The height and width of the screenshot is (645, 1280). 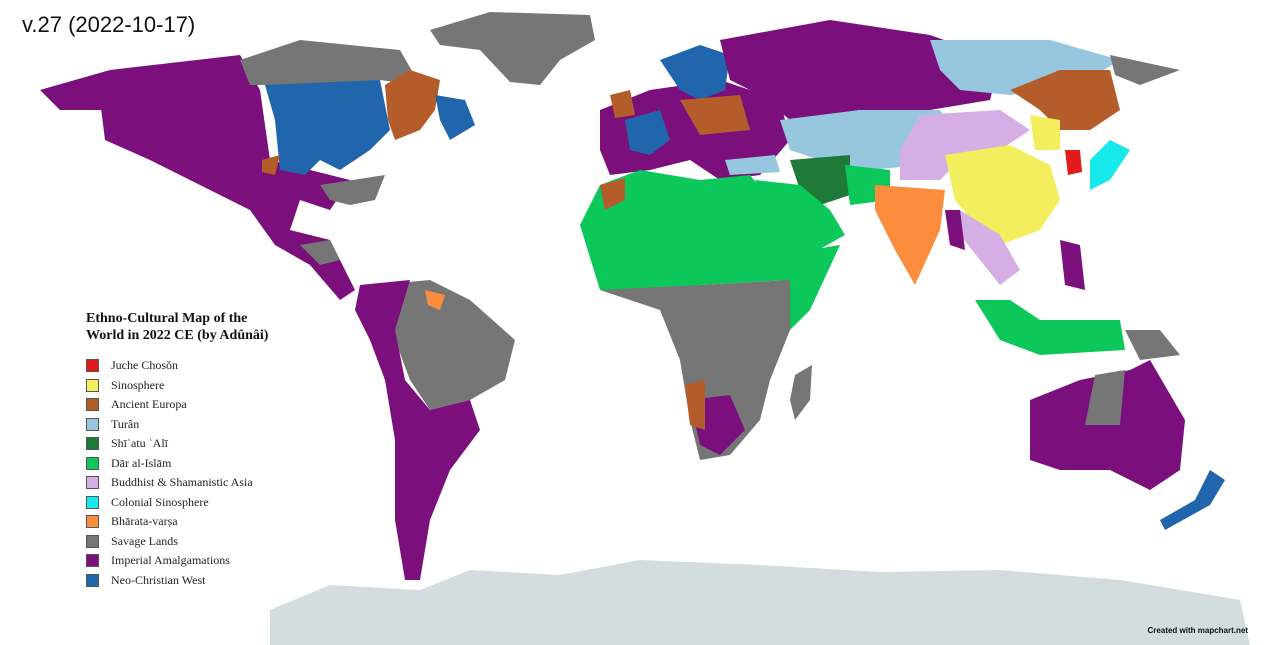 What do you see at coordinates (177, 386) in the screenshot?
I see `legend-item: Sinosphere` at bounding box center [177, 386].